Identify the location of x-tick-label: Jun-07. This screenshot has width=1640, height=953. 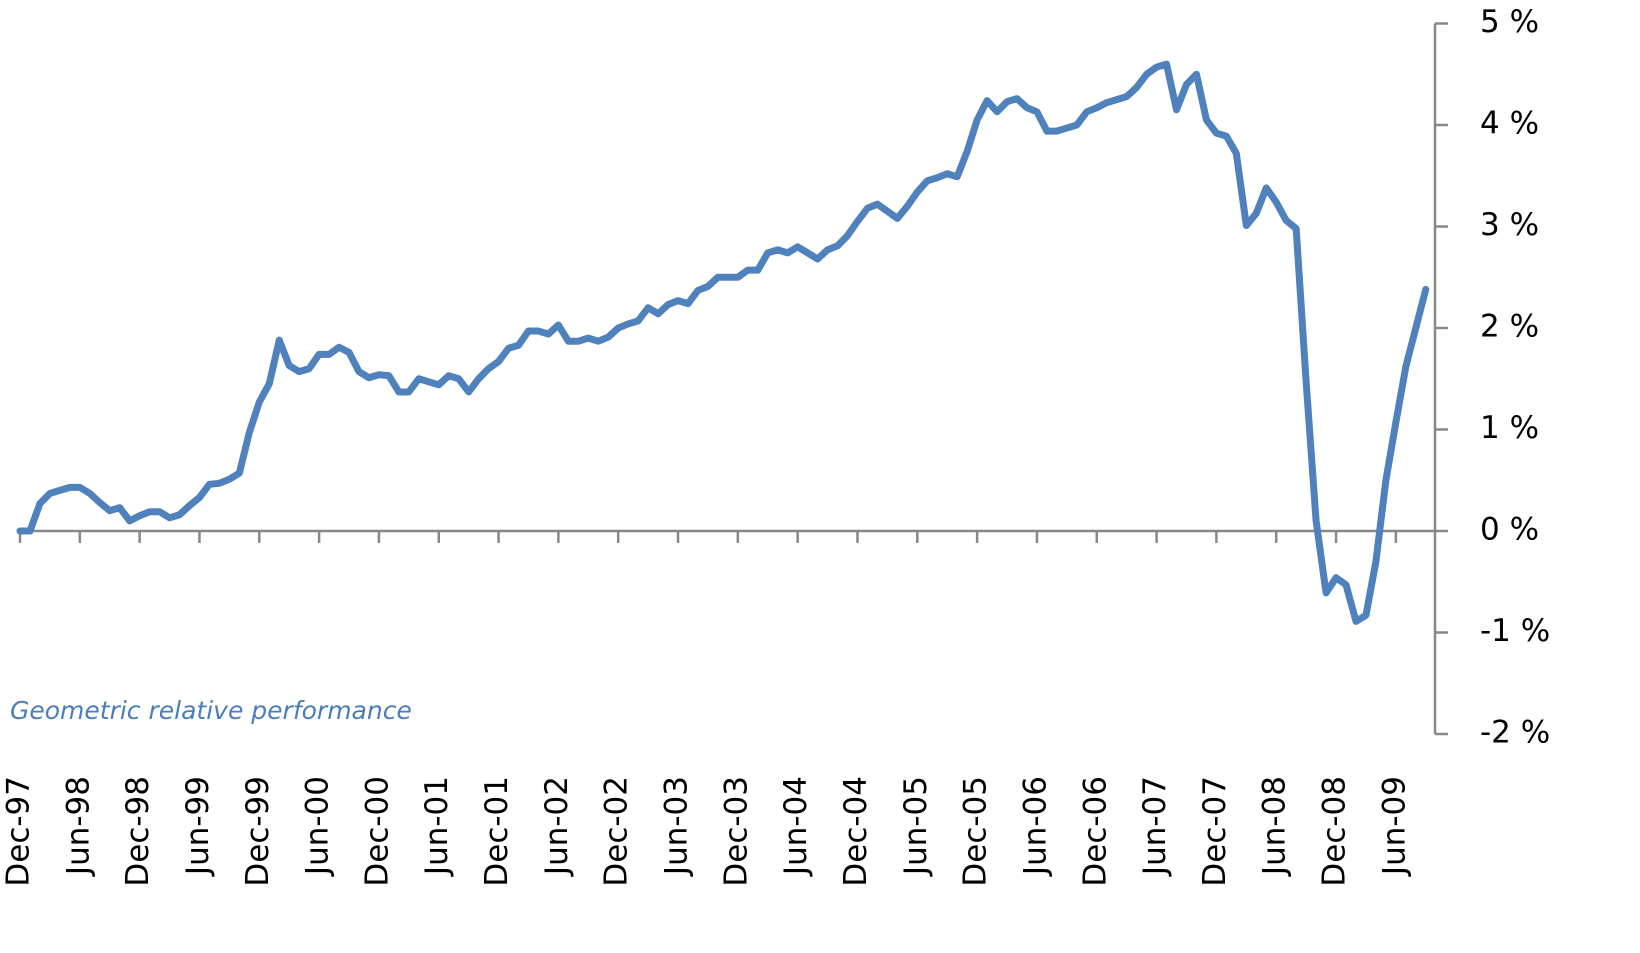
(1155, 826).